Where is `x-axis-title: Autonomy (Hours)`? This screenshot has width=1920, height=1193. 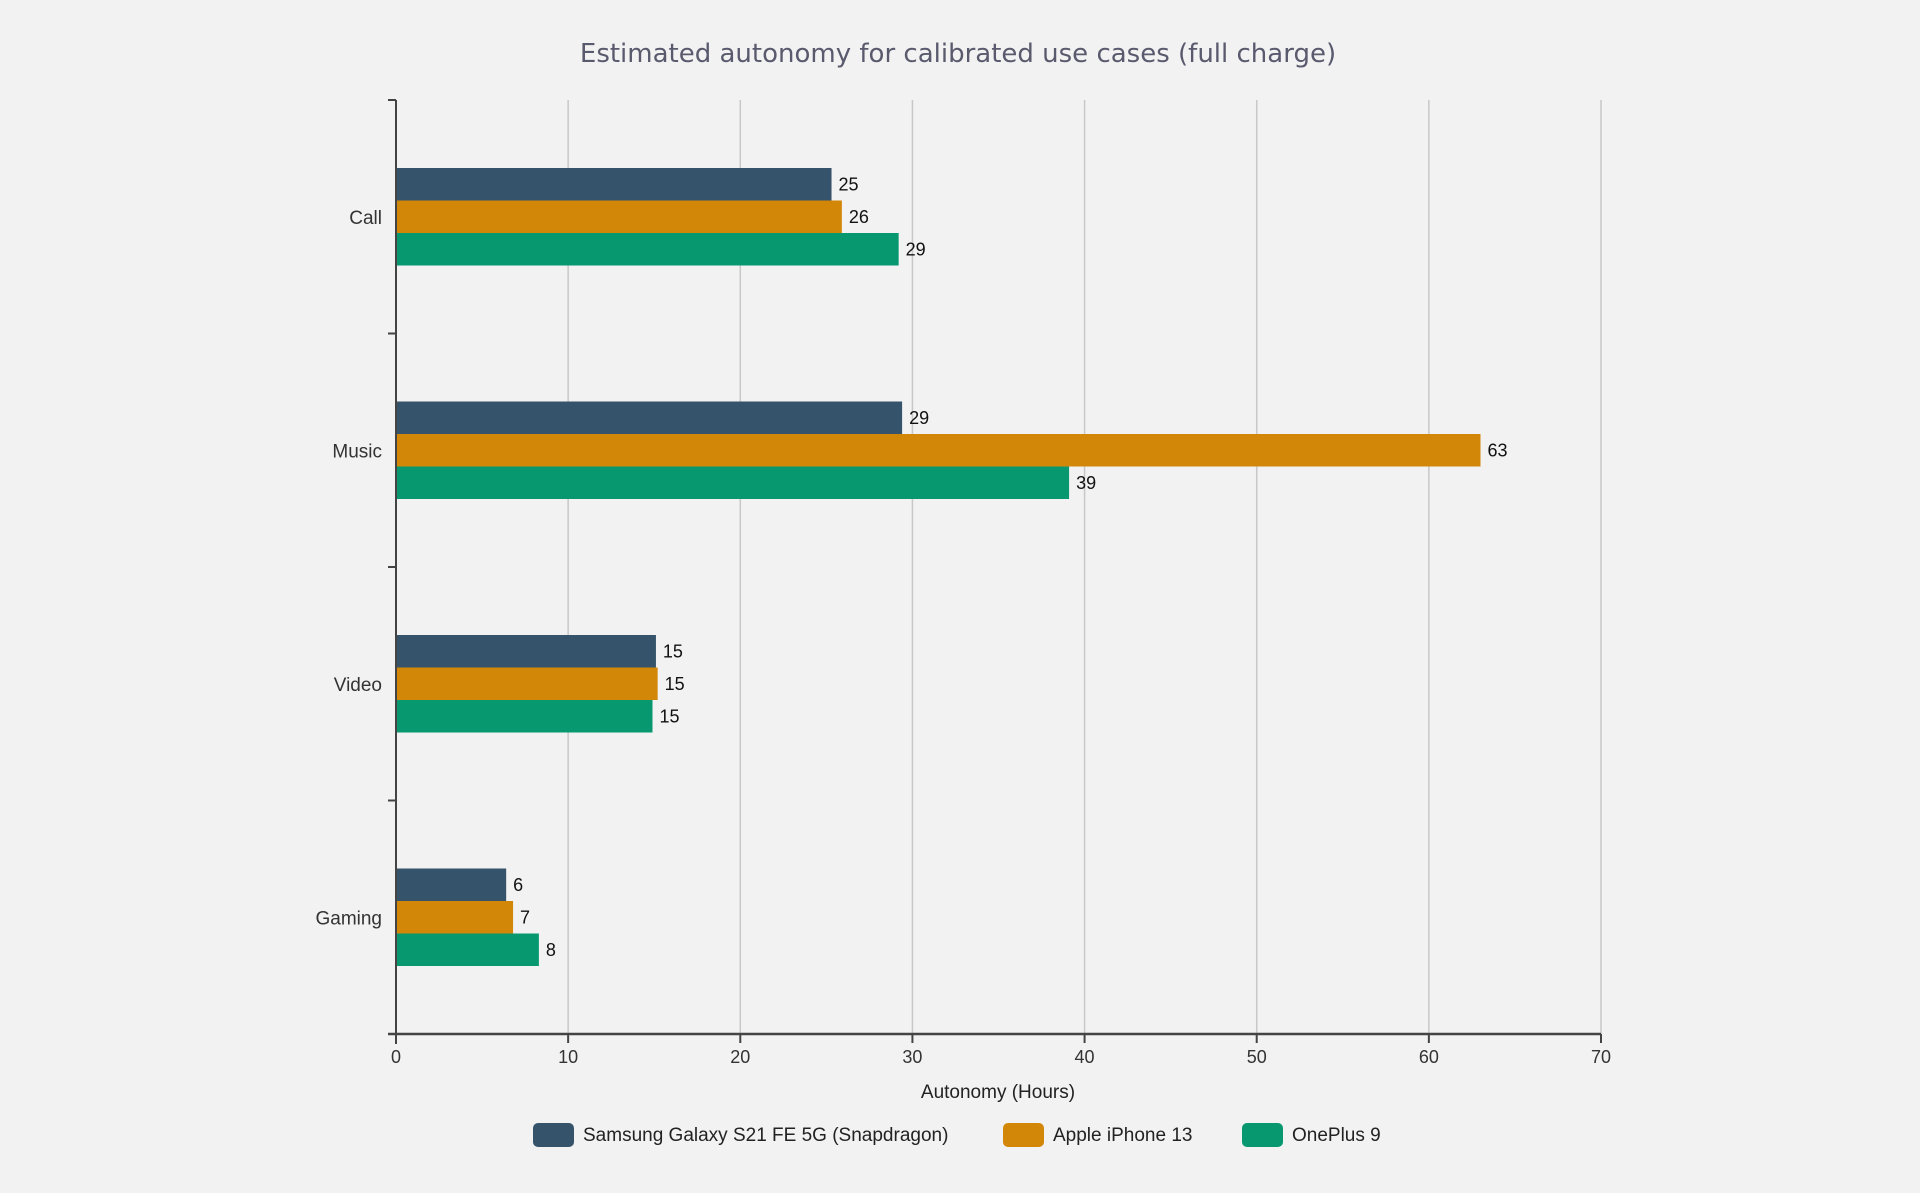 x-axis-title: Autonomy (Hours) is located at coordinates (998, 1092).